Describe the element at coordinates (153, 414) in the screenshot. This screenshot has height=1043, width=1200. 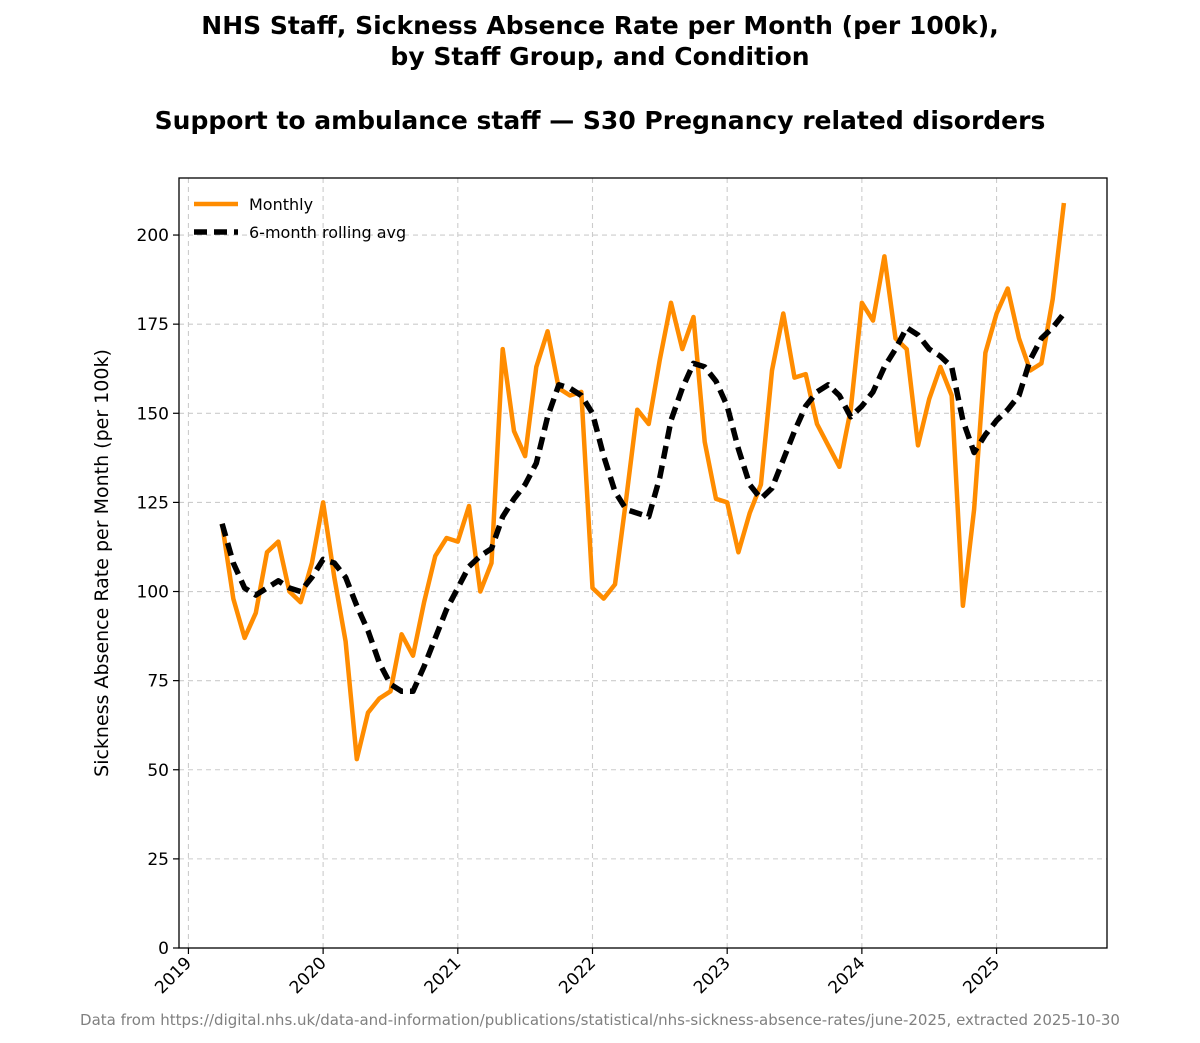
I see `y-tick-label: 150` at that location.